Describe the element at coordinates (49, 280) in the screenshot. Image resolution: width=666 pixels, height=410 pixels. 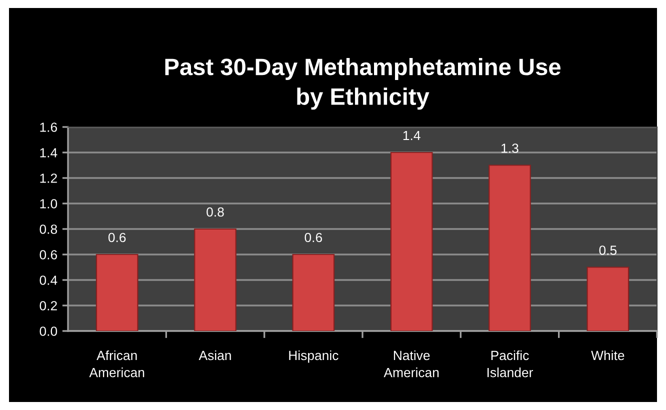
I see `y-tick-label: 0.4` at that location.